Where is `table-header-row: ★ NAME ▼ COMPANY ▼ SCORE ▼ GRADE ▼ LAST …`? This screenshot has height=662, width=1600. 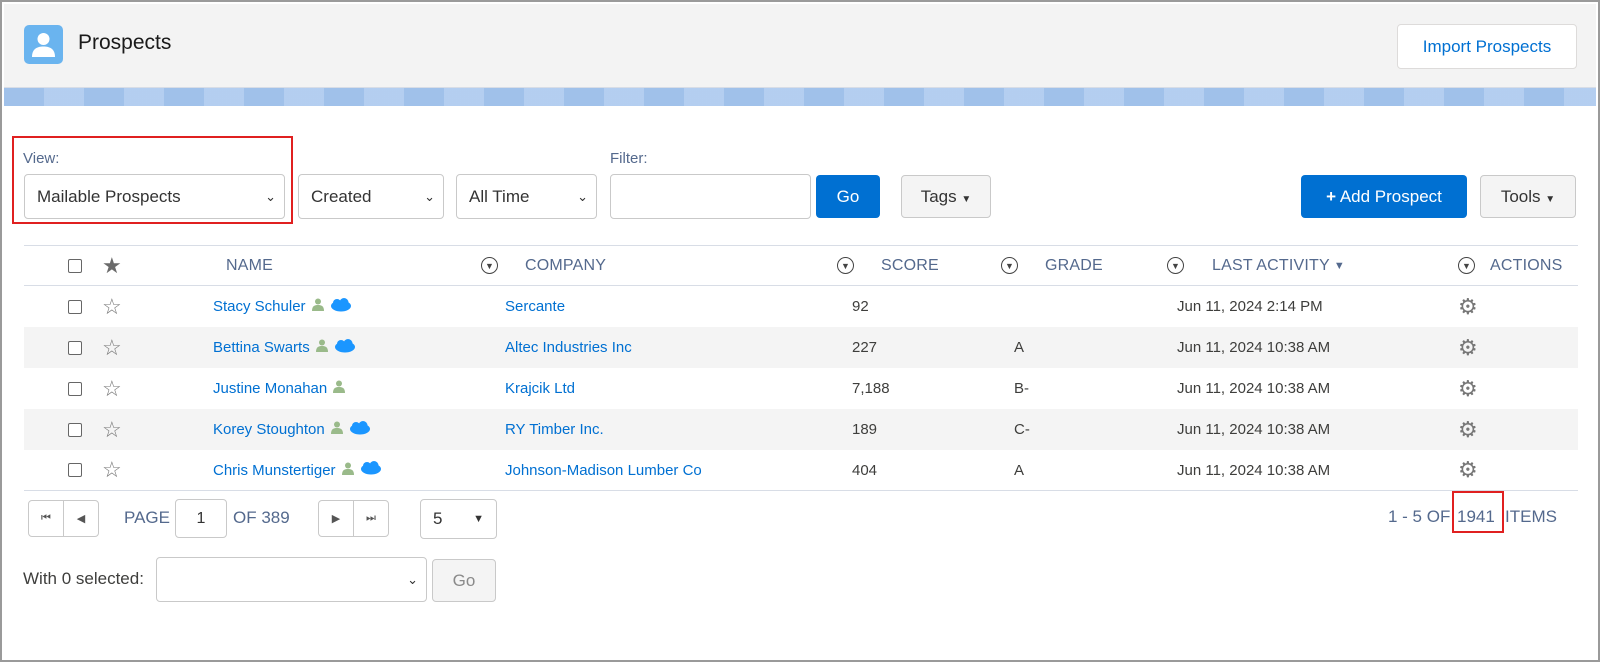
table-header-row: ★ NAME ▼ COMPANY ▼ SCORE ▼ GRADE ▼ LAST … is located at coordinates (801, 266).